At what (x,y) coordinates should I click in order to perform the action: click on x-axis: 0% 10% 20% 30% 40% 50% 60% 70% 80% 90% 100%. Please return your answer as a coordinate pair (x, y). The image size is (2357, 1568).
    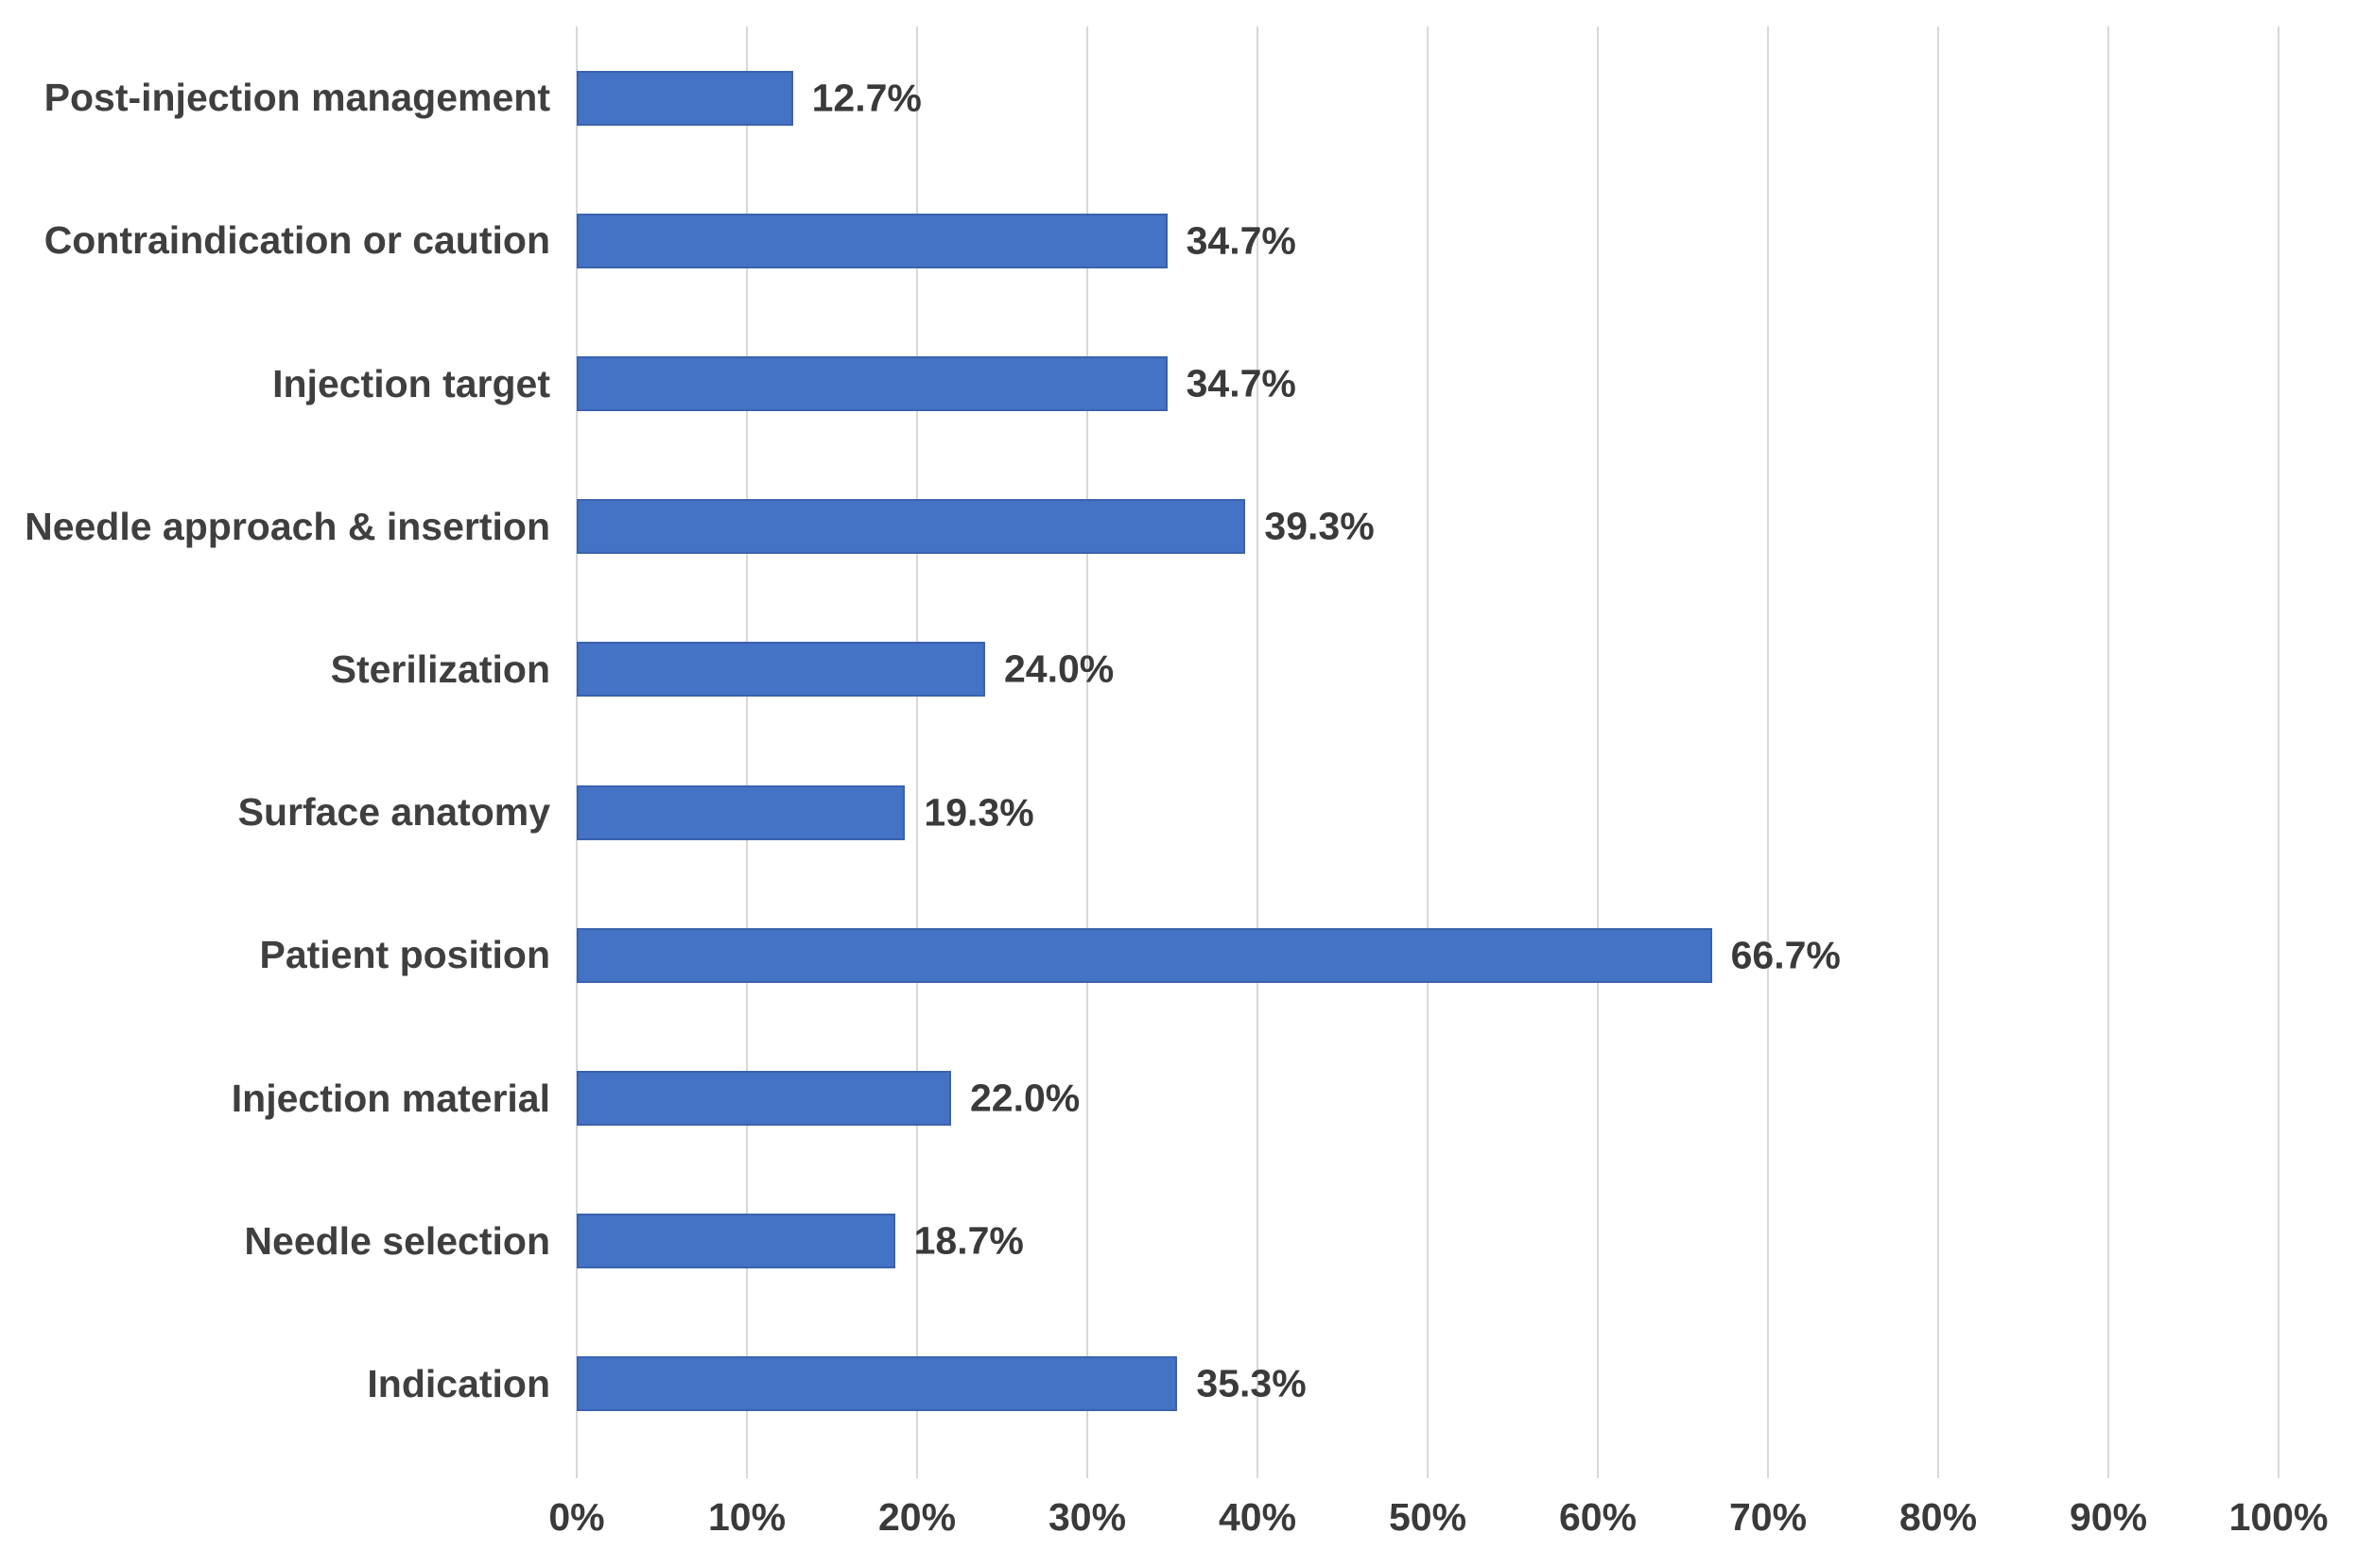
    Looking at the image, I should click on (1178, 1511).